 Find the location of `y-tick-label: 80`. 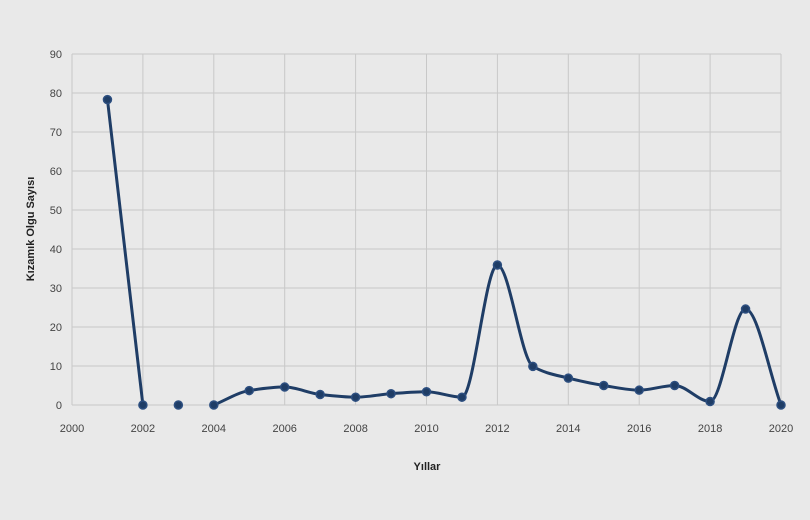

y-tick-label: 80 is located at coordinates (56, 94).